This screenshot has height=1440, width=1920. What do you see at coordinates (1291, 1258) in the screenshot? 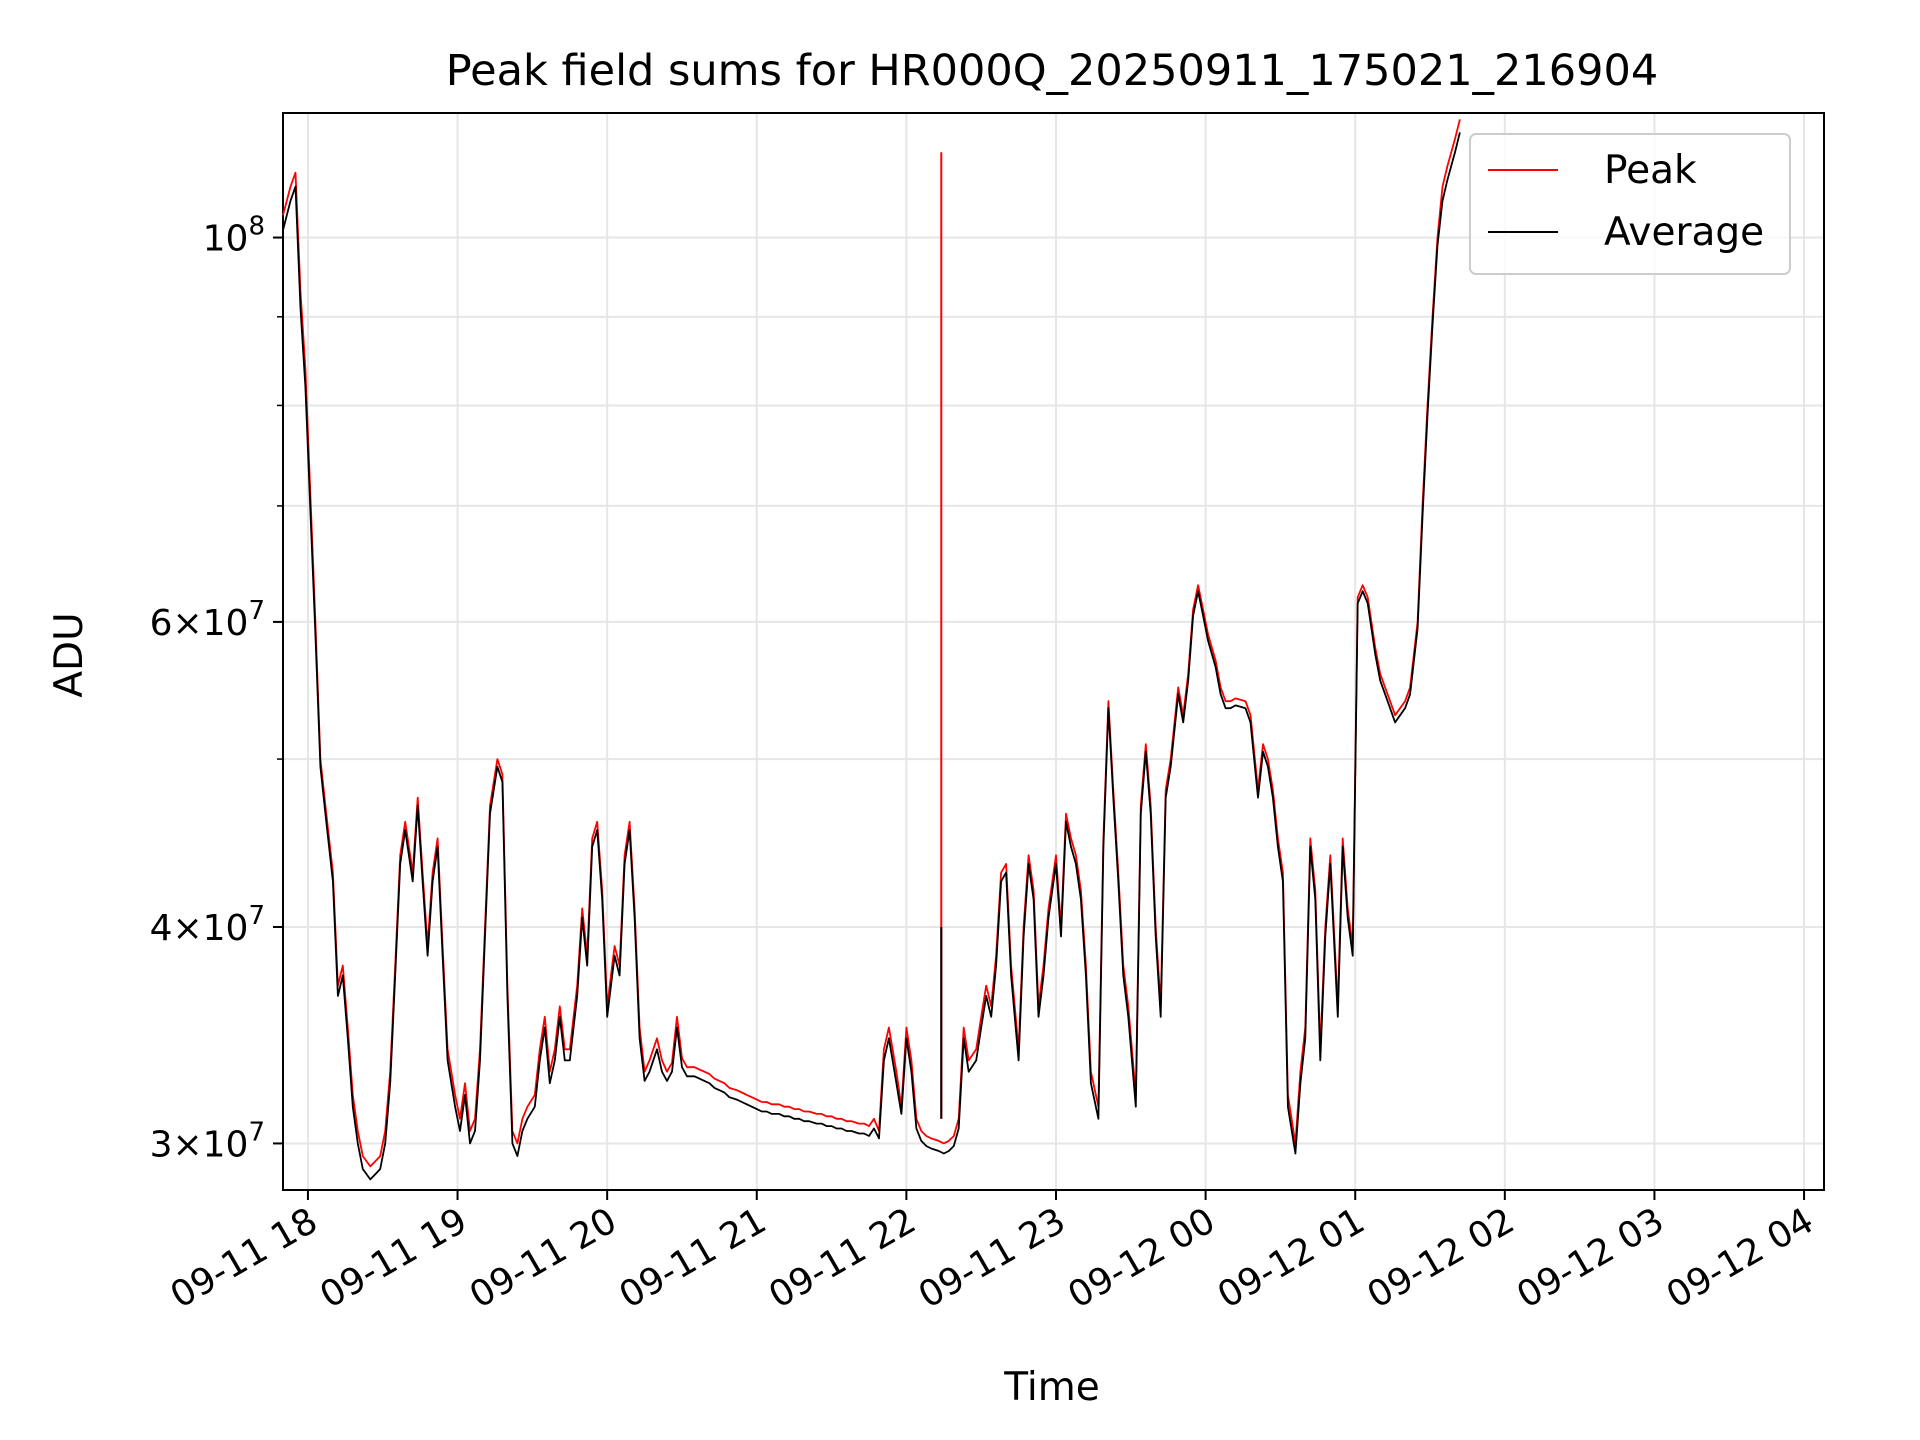
I see `x-tick-label: 09-12 01` at bounding box center [1291, 1258].